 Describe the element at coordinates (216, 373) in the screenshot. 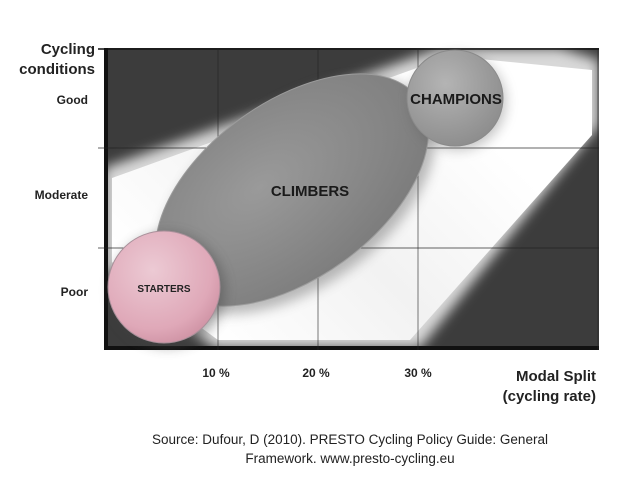

I see `x-tick-10: 10 %` at that location.